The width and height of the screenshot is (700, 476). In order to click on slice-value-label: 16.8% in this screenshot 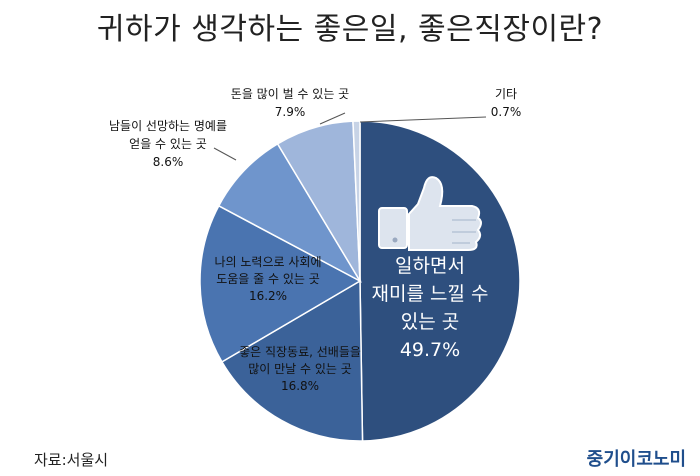, I will do `click(300, 386)`.